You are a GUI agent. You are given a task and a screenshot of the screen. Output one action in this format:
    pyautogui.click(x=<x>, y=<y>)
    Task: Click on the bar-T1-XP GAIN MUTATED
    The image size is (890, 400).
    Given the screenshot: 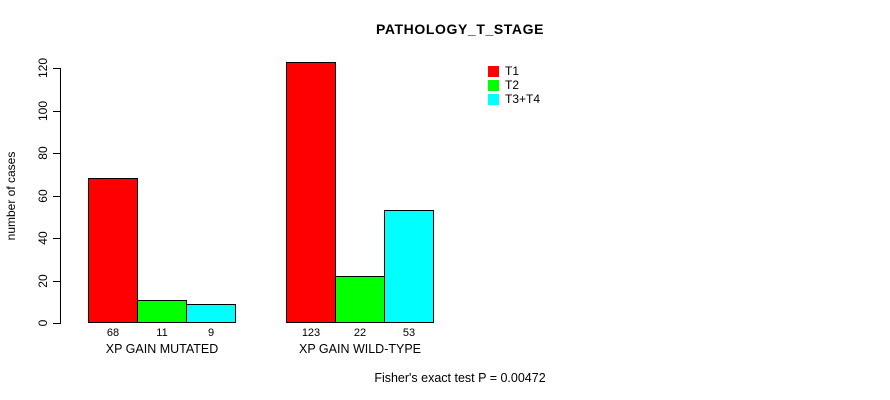 What is the action you would take?
    pyautogui.click(x=113, y=250)
    